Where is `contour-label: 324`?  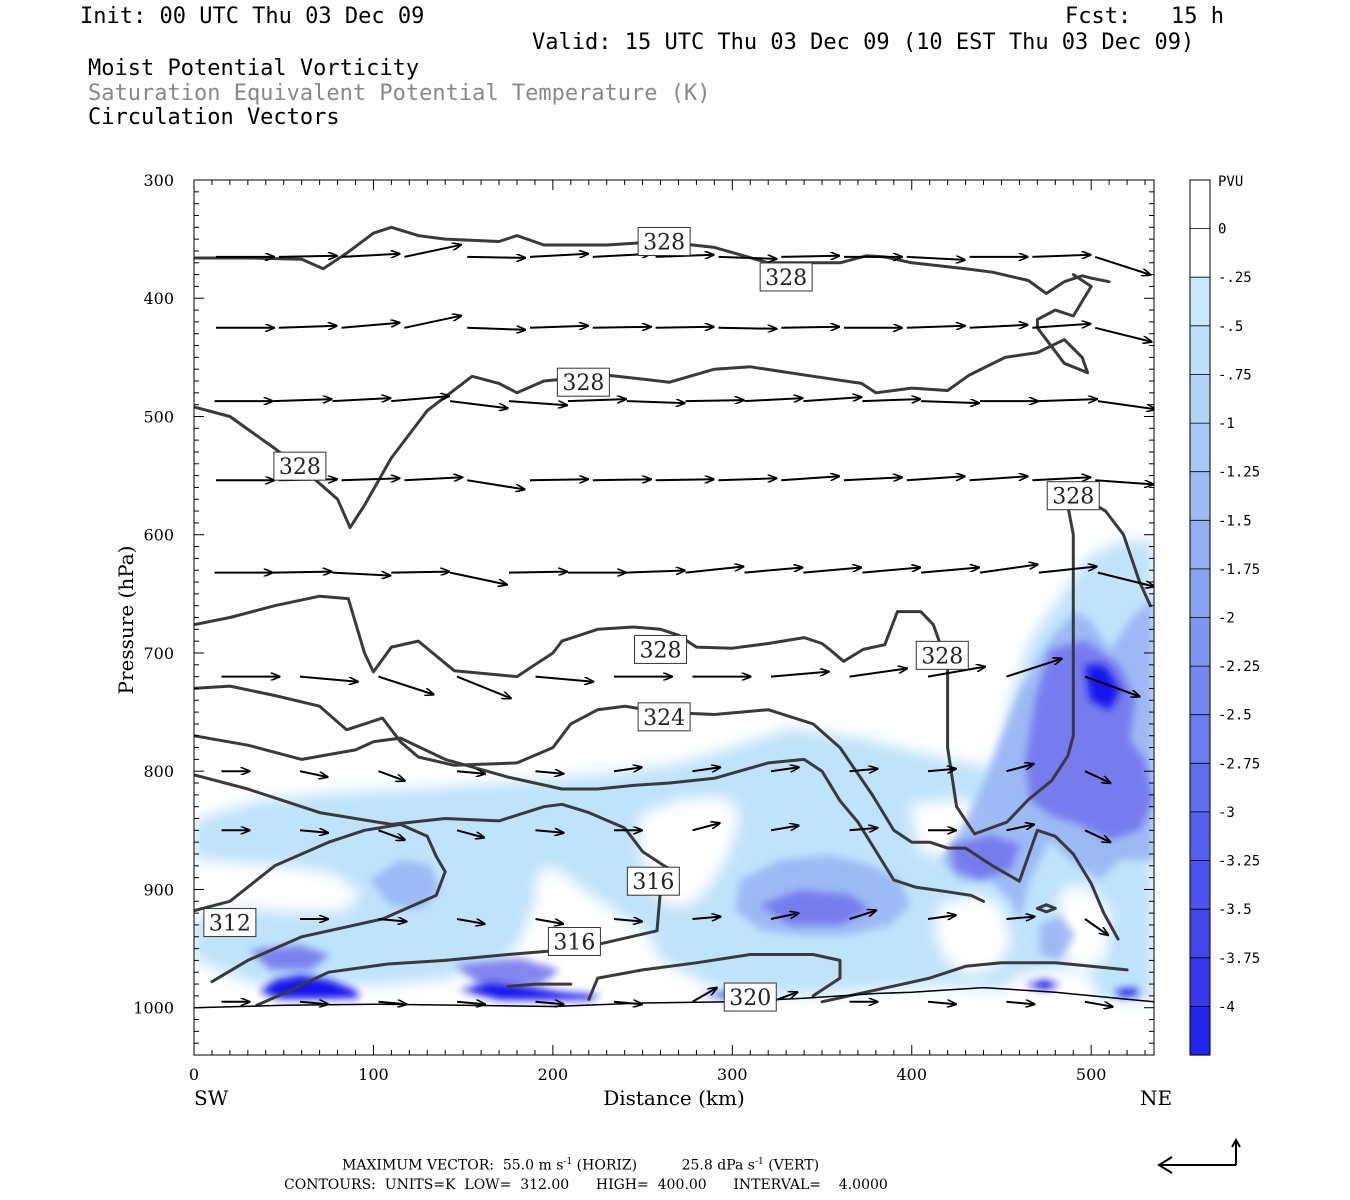
contour-label: 324 is located at coordinates (664, 718).